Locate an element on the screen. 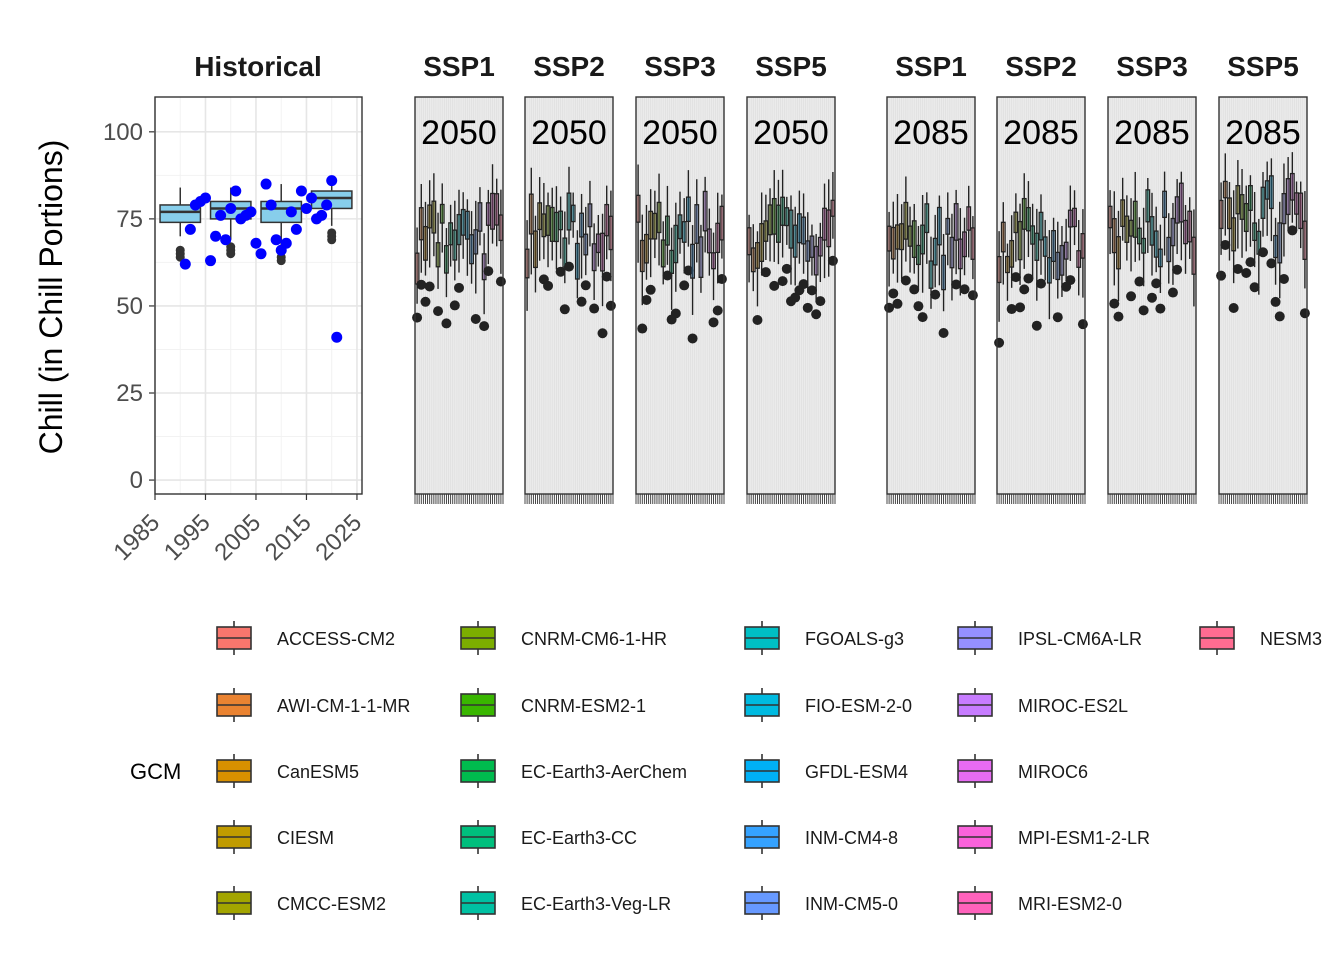 Image resolution: width=1344 pixels, height=960 pixels. strip-title-historical: Historical is located at coordinates (258, 66).